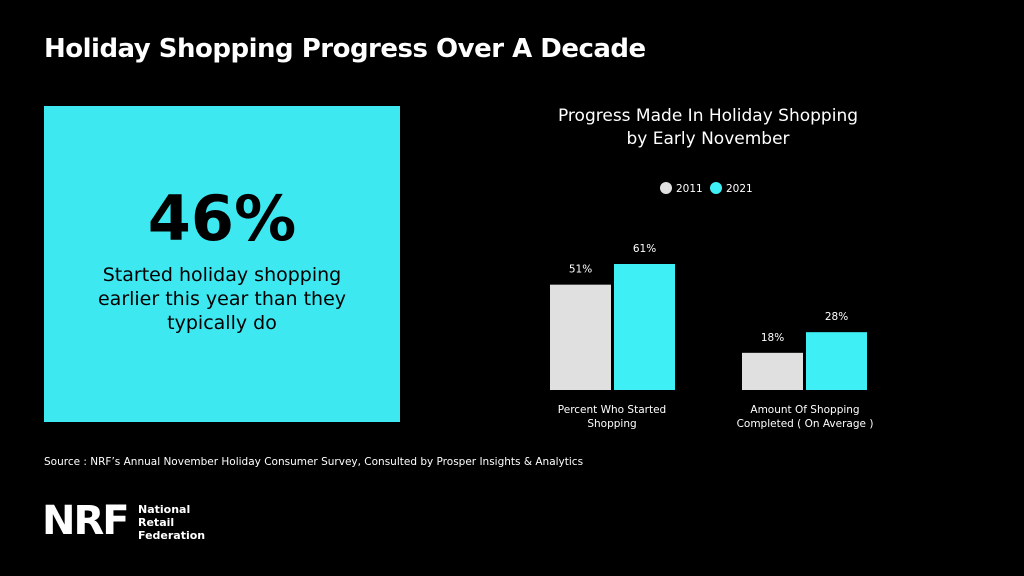 The height and width of the screenshot is (576, 1024). What do you see at coordinates (86, 521) in the screenshot?
I see `logo-mark: NRF` at bounding box center [86, 521].